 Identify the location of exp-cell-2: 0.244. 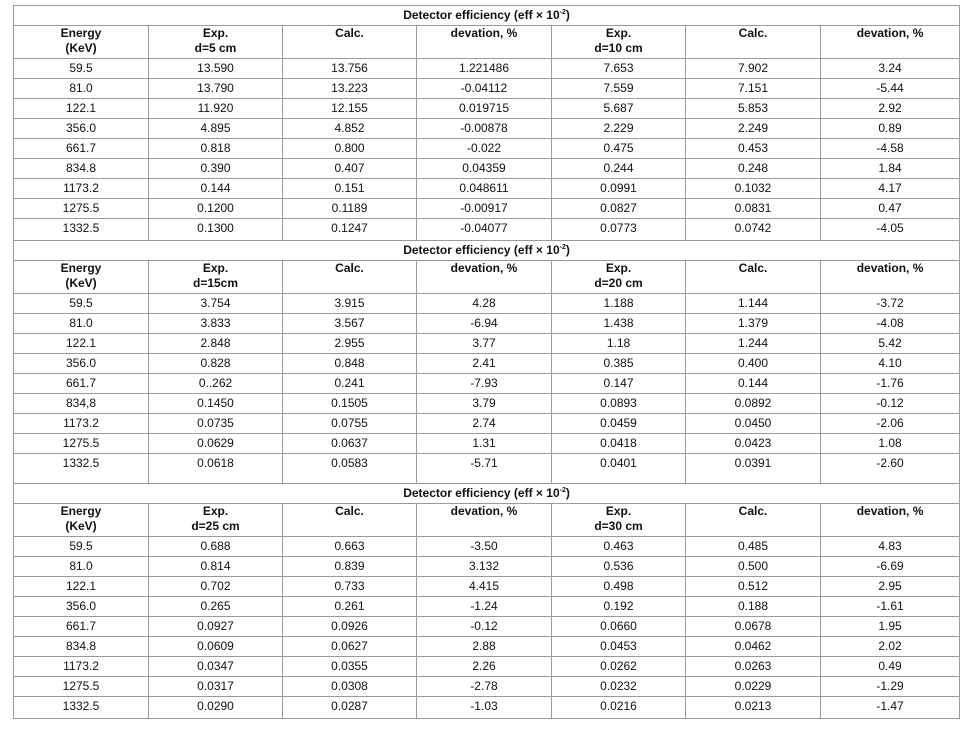
(618, 168).